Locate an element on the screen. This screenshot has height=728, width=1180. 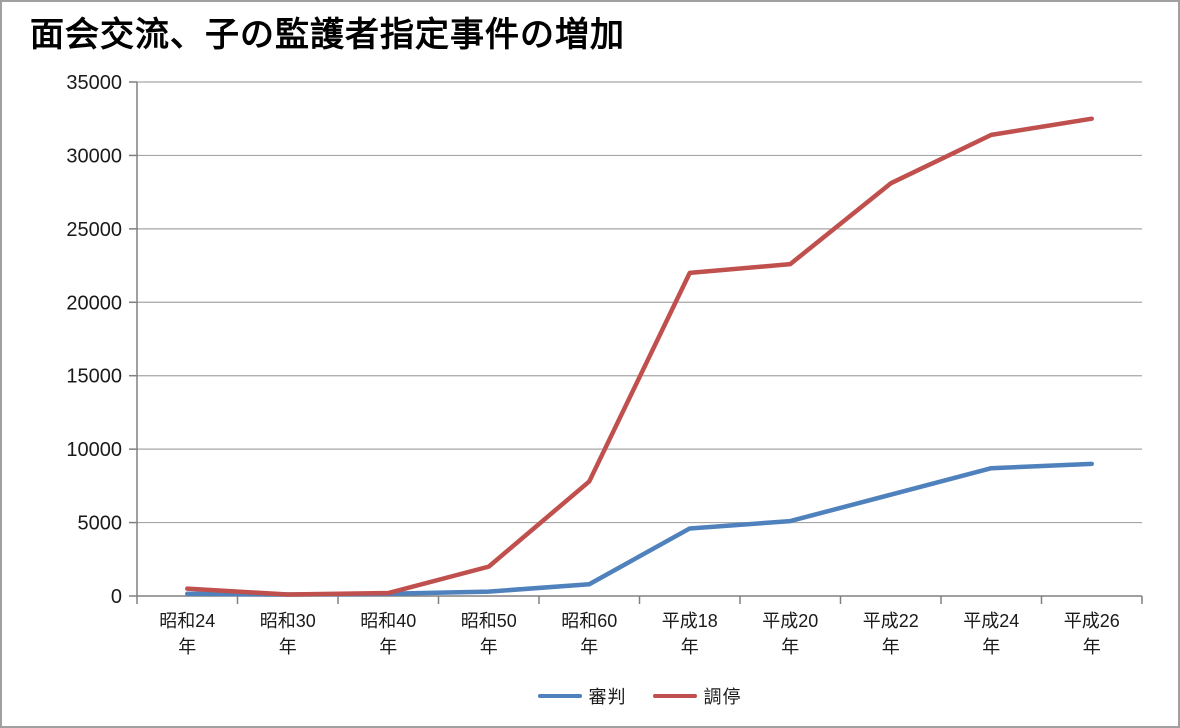
x-axis-label: 昭和30 is located at coordinates (288, 621).